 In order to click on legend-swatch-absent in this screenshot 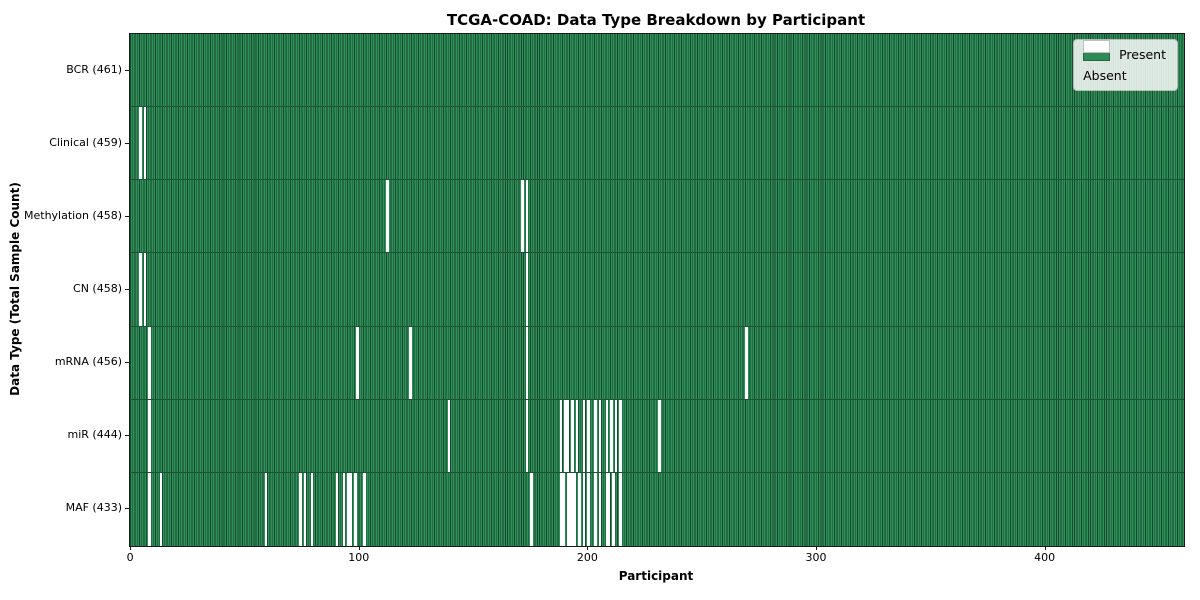, I will do `click(1097, 46)`.